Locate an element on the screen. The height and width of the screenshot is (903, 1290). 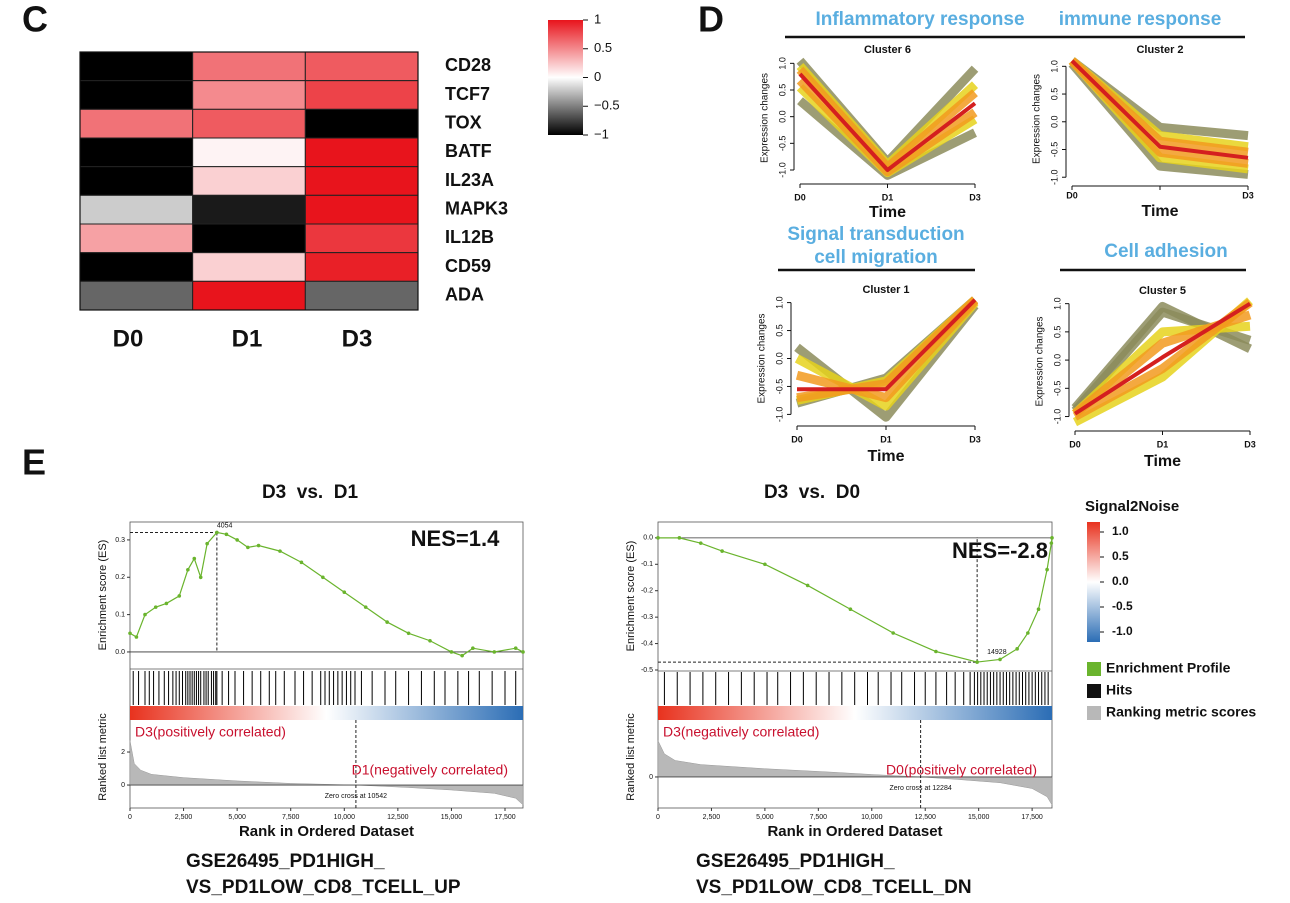
x-tick-label: 5,000 is located at coordinates (765, 817).